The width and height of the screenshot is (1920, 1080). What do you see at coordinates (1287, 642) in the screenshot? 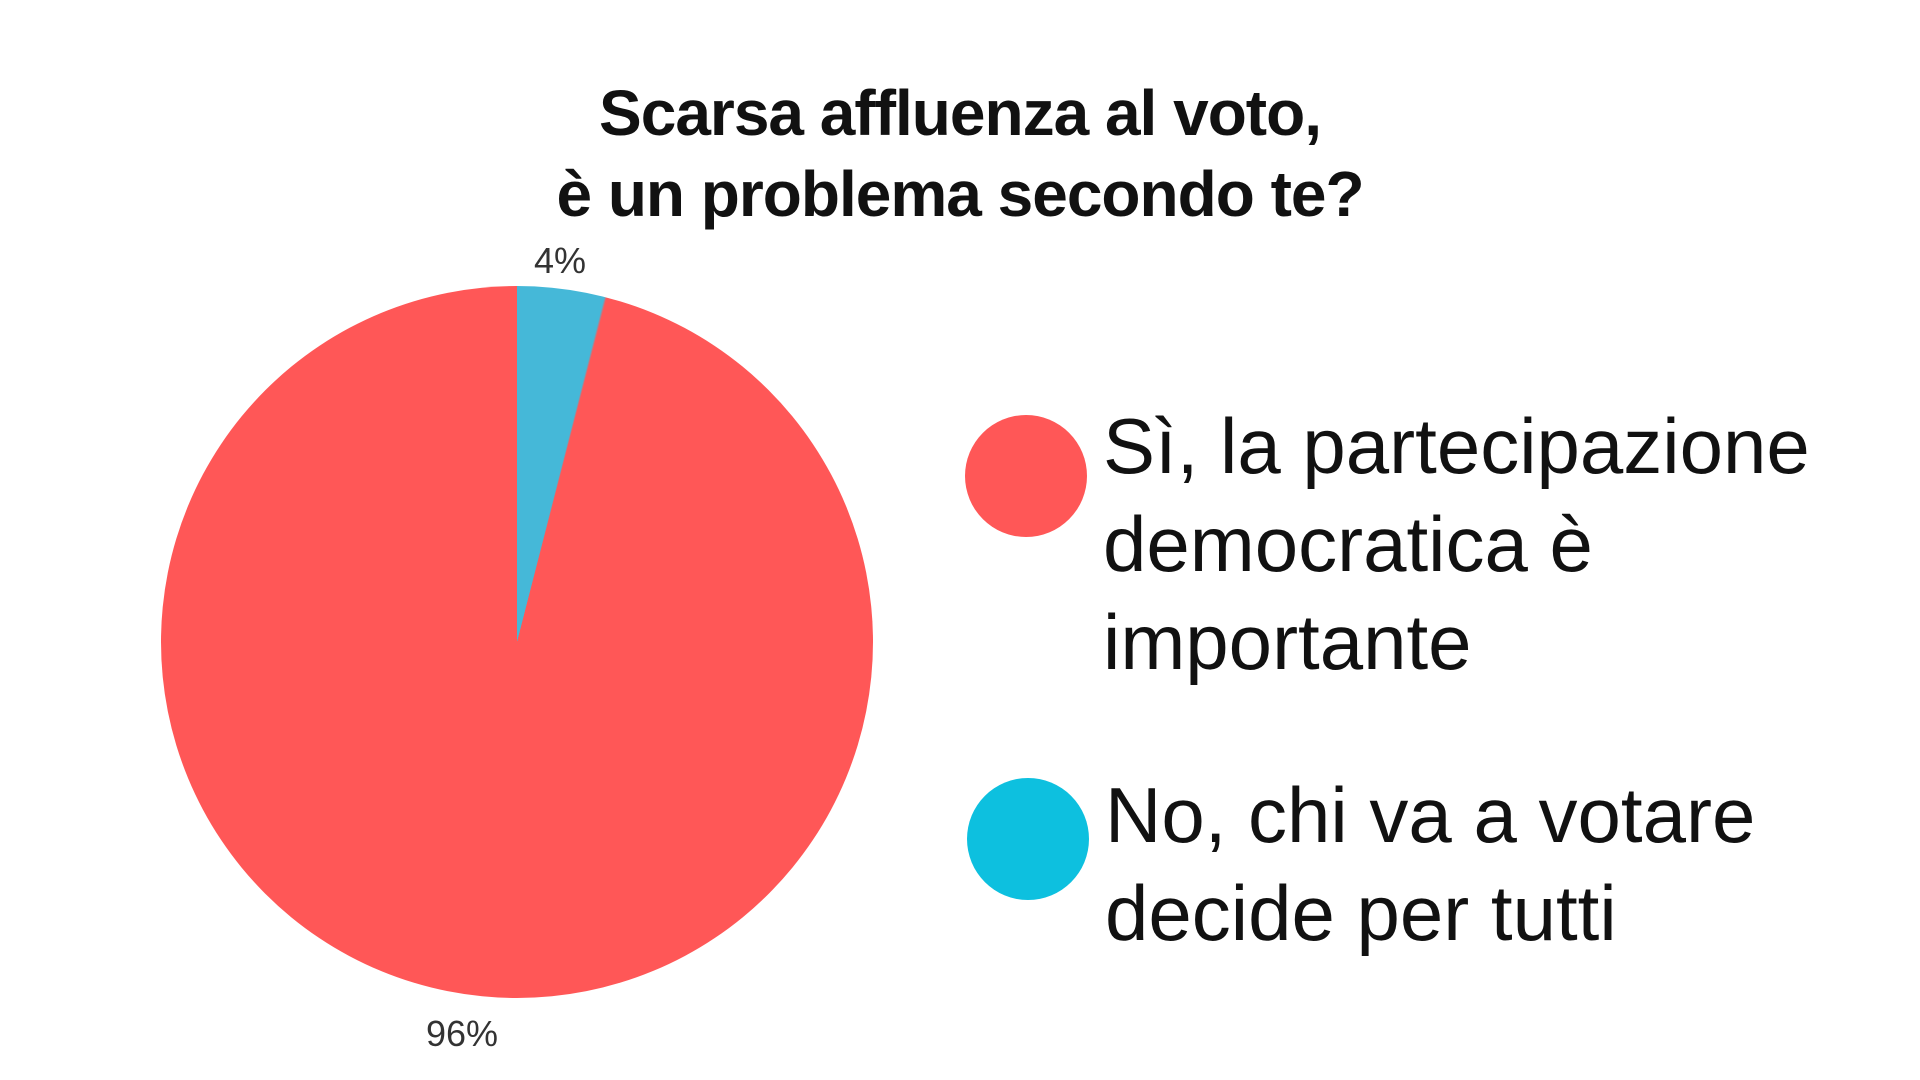
I see `legend-item-yes-line-3: importante` at bounding box center [1287, 642].